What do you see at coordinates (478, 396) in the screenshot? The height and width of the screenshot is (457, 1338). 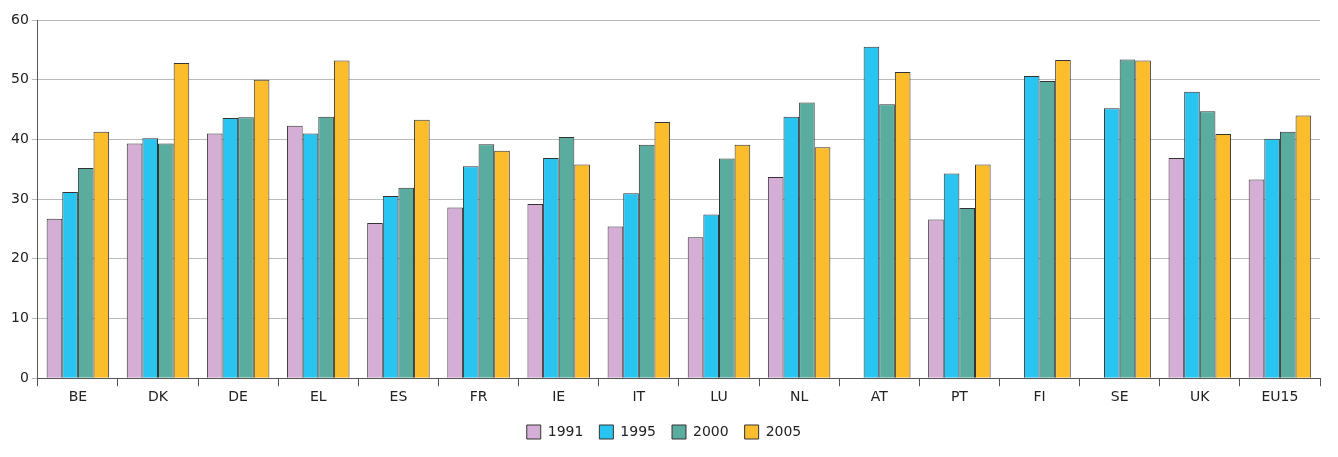 I see `x-tick-label: FR` at bounding box center [478, 396].